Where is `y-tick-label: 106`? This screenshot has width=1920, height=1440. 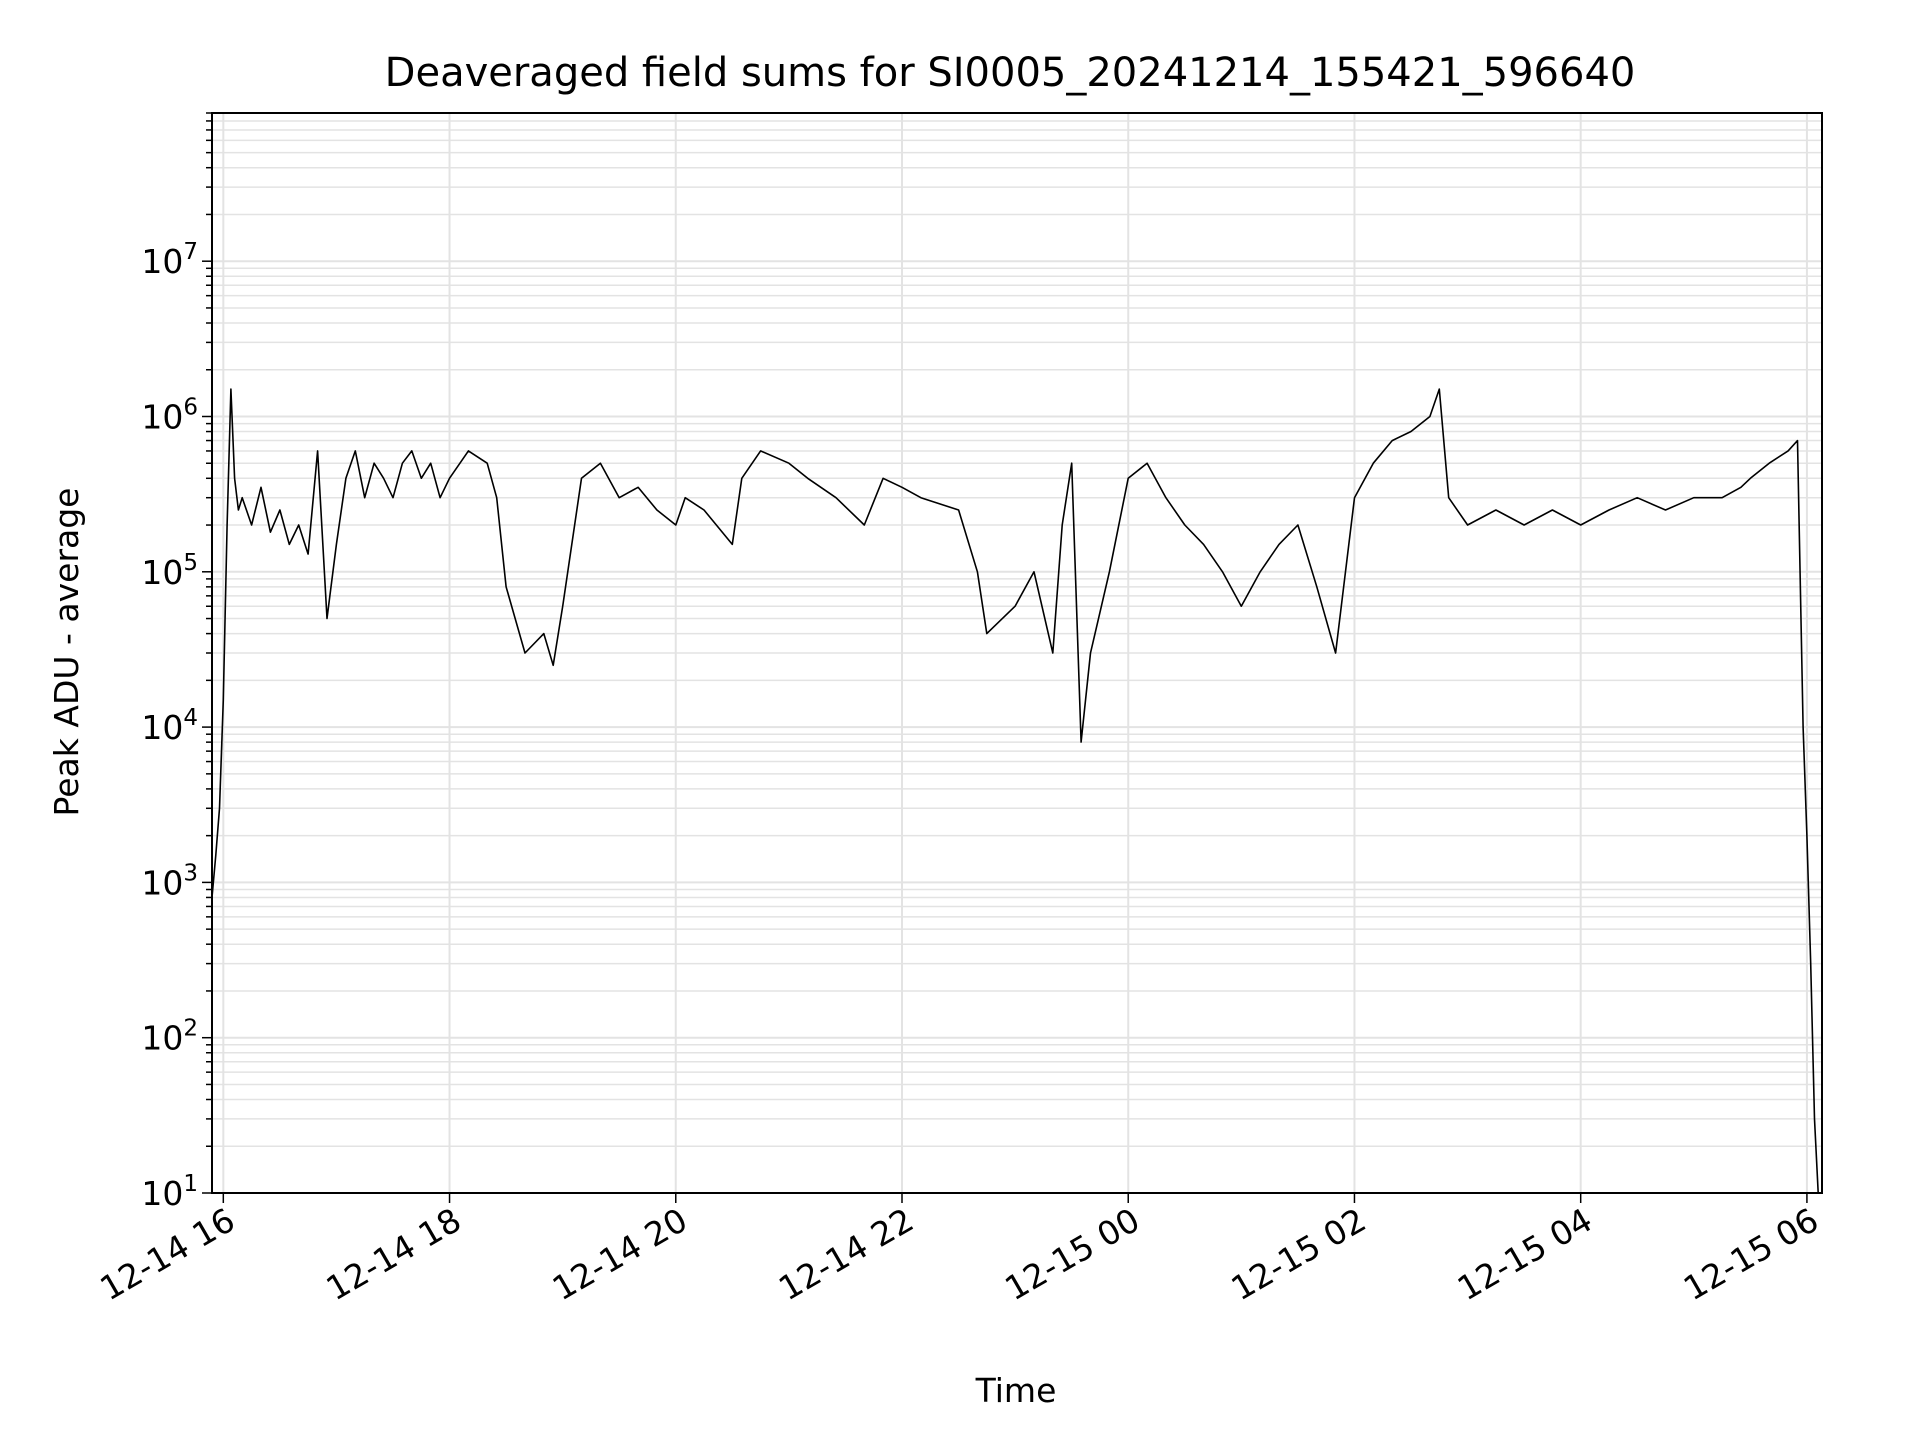 y-tick-label: 106 is located at coordinates (169, 415).